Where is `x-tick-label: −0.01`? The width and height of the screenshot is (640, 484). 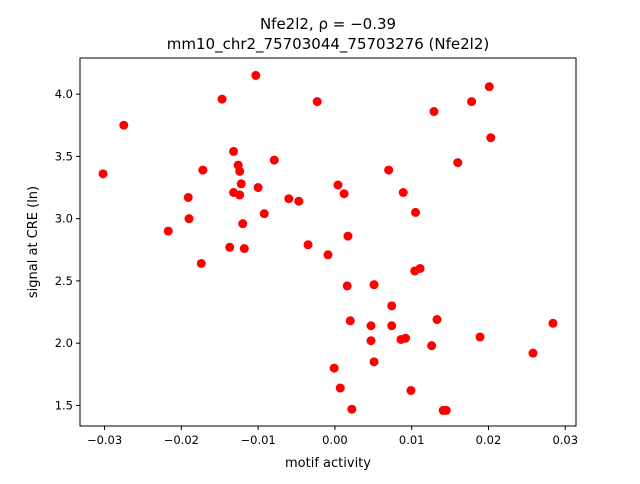
x-tick-label: −0.01 is located at coordinates (258, 440).